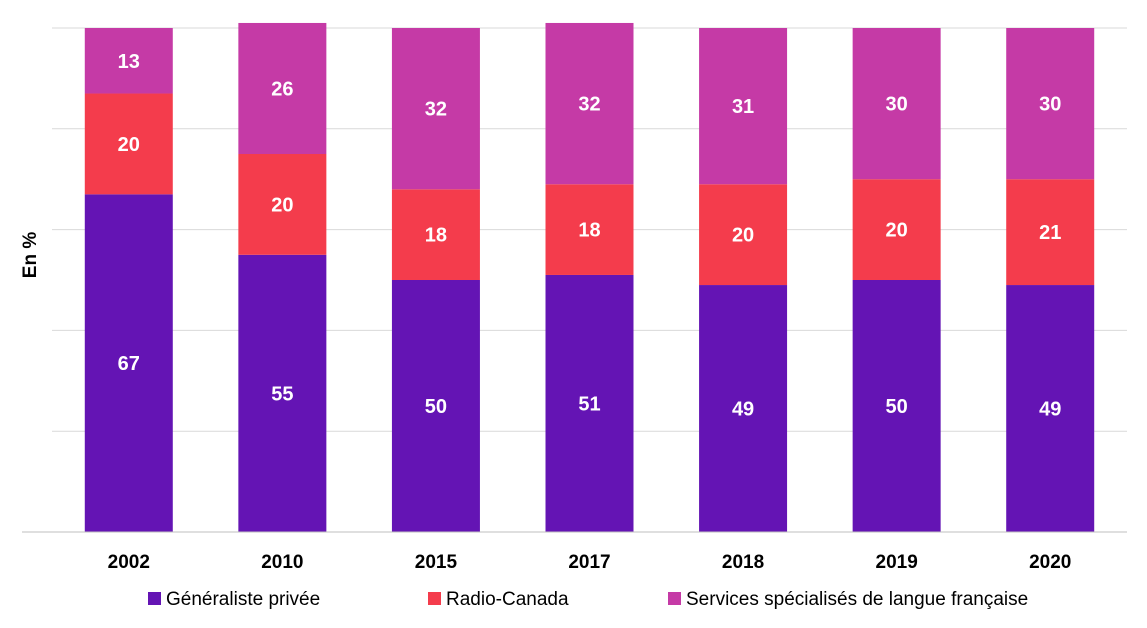 This screenshot has height=628, width=1147. I want to click on legend-item: Généraliste privée, so click(234, 599).